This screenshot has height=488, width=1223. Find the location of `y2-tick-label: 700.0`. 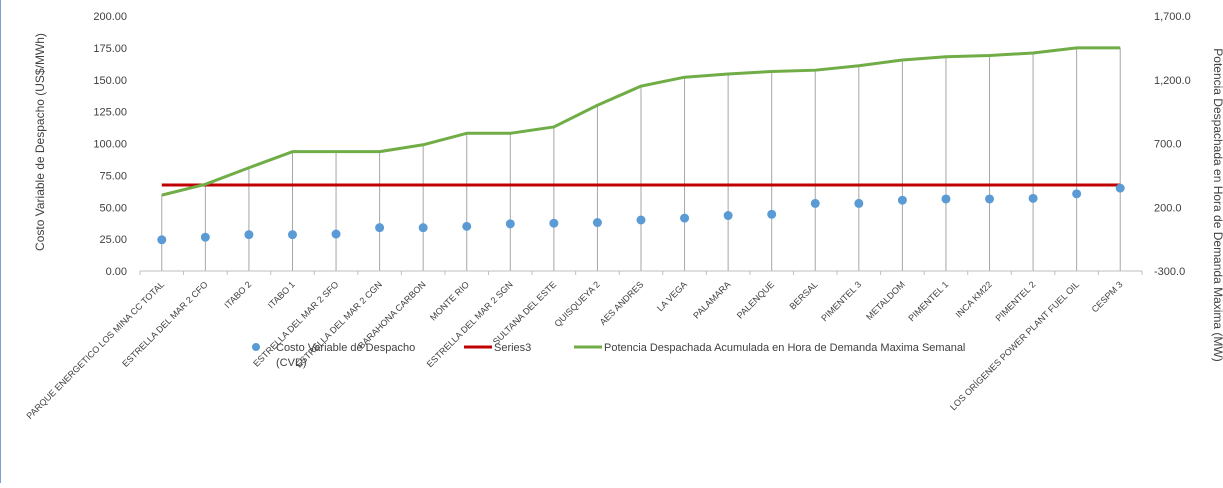

y2-tick-label: 700.0 is located at coordinates (1168, 145).